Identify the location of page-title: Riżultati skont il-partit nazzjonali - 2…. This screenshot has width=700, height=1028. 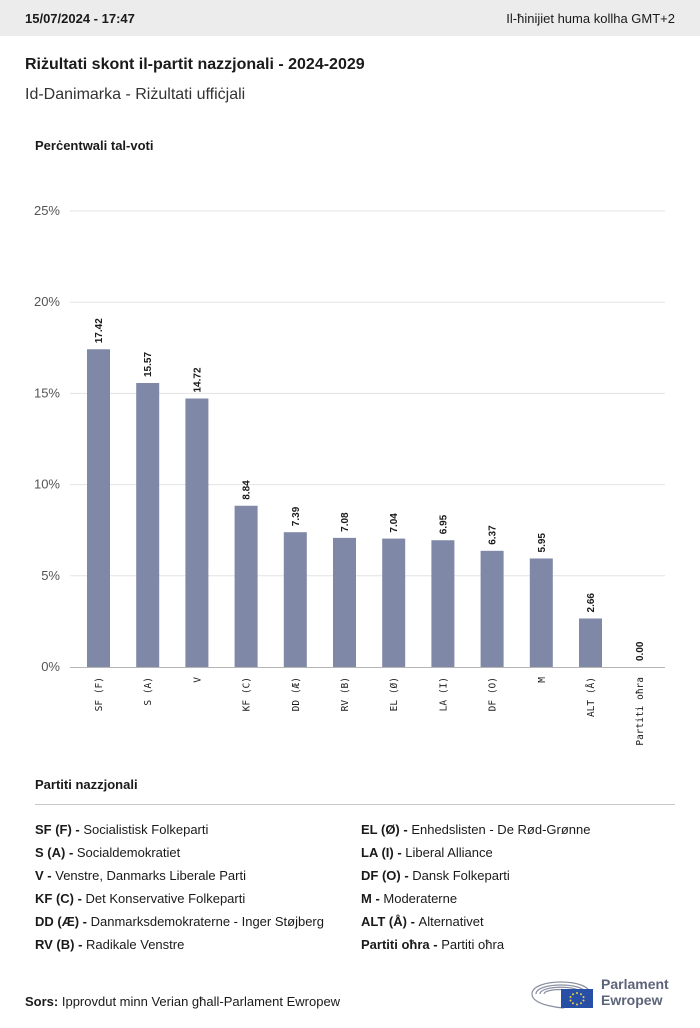
(195, 64).